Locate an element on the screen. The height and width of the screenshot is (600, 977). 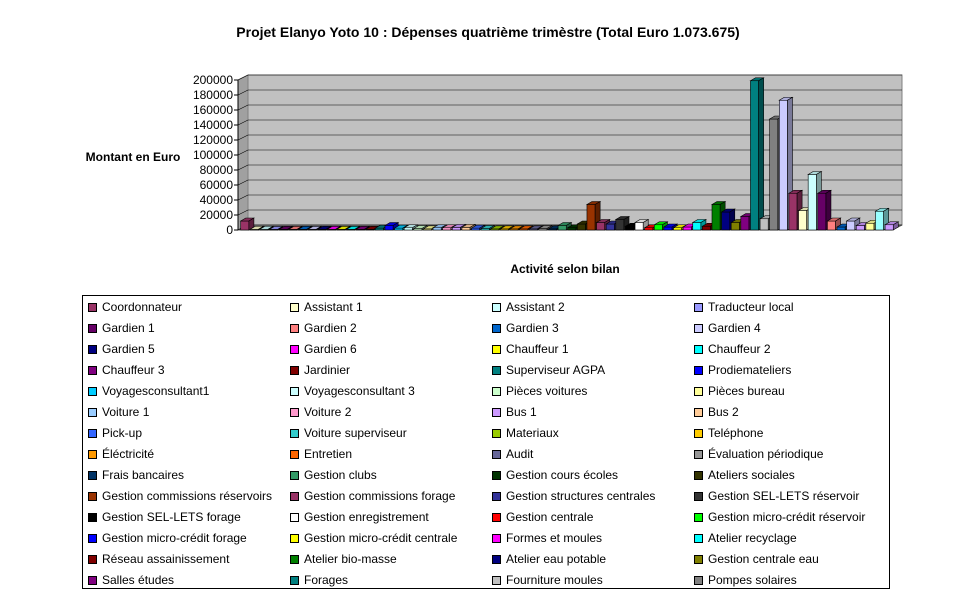
y-tick-label: 40000 is located at coordinates (217, 200).